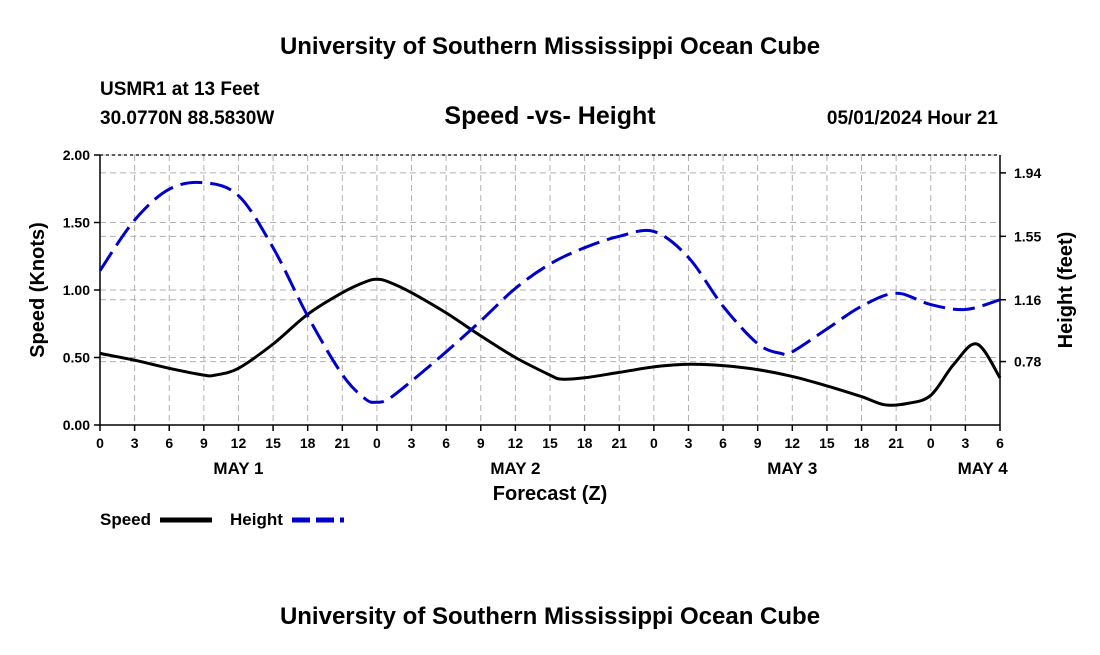 This screenshot has height=655, width=1100. What do you see at coordinates (1066, 290) in the screenshot?
I see `y-axis-label-right: Height (feet)` at bounding box center [1066, 290].